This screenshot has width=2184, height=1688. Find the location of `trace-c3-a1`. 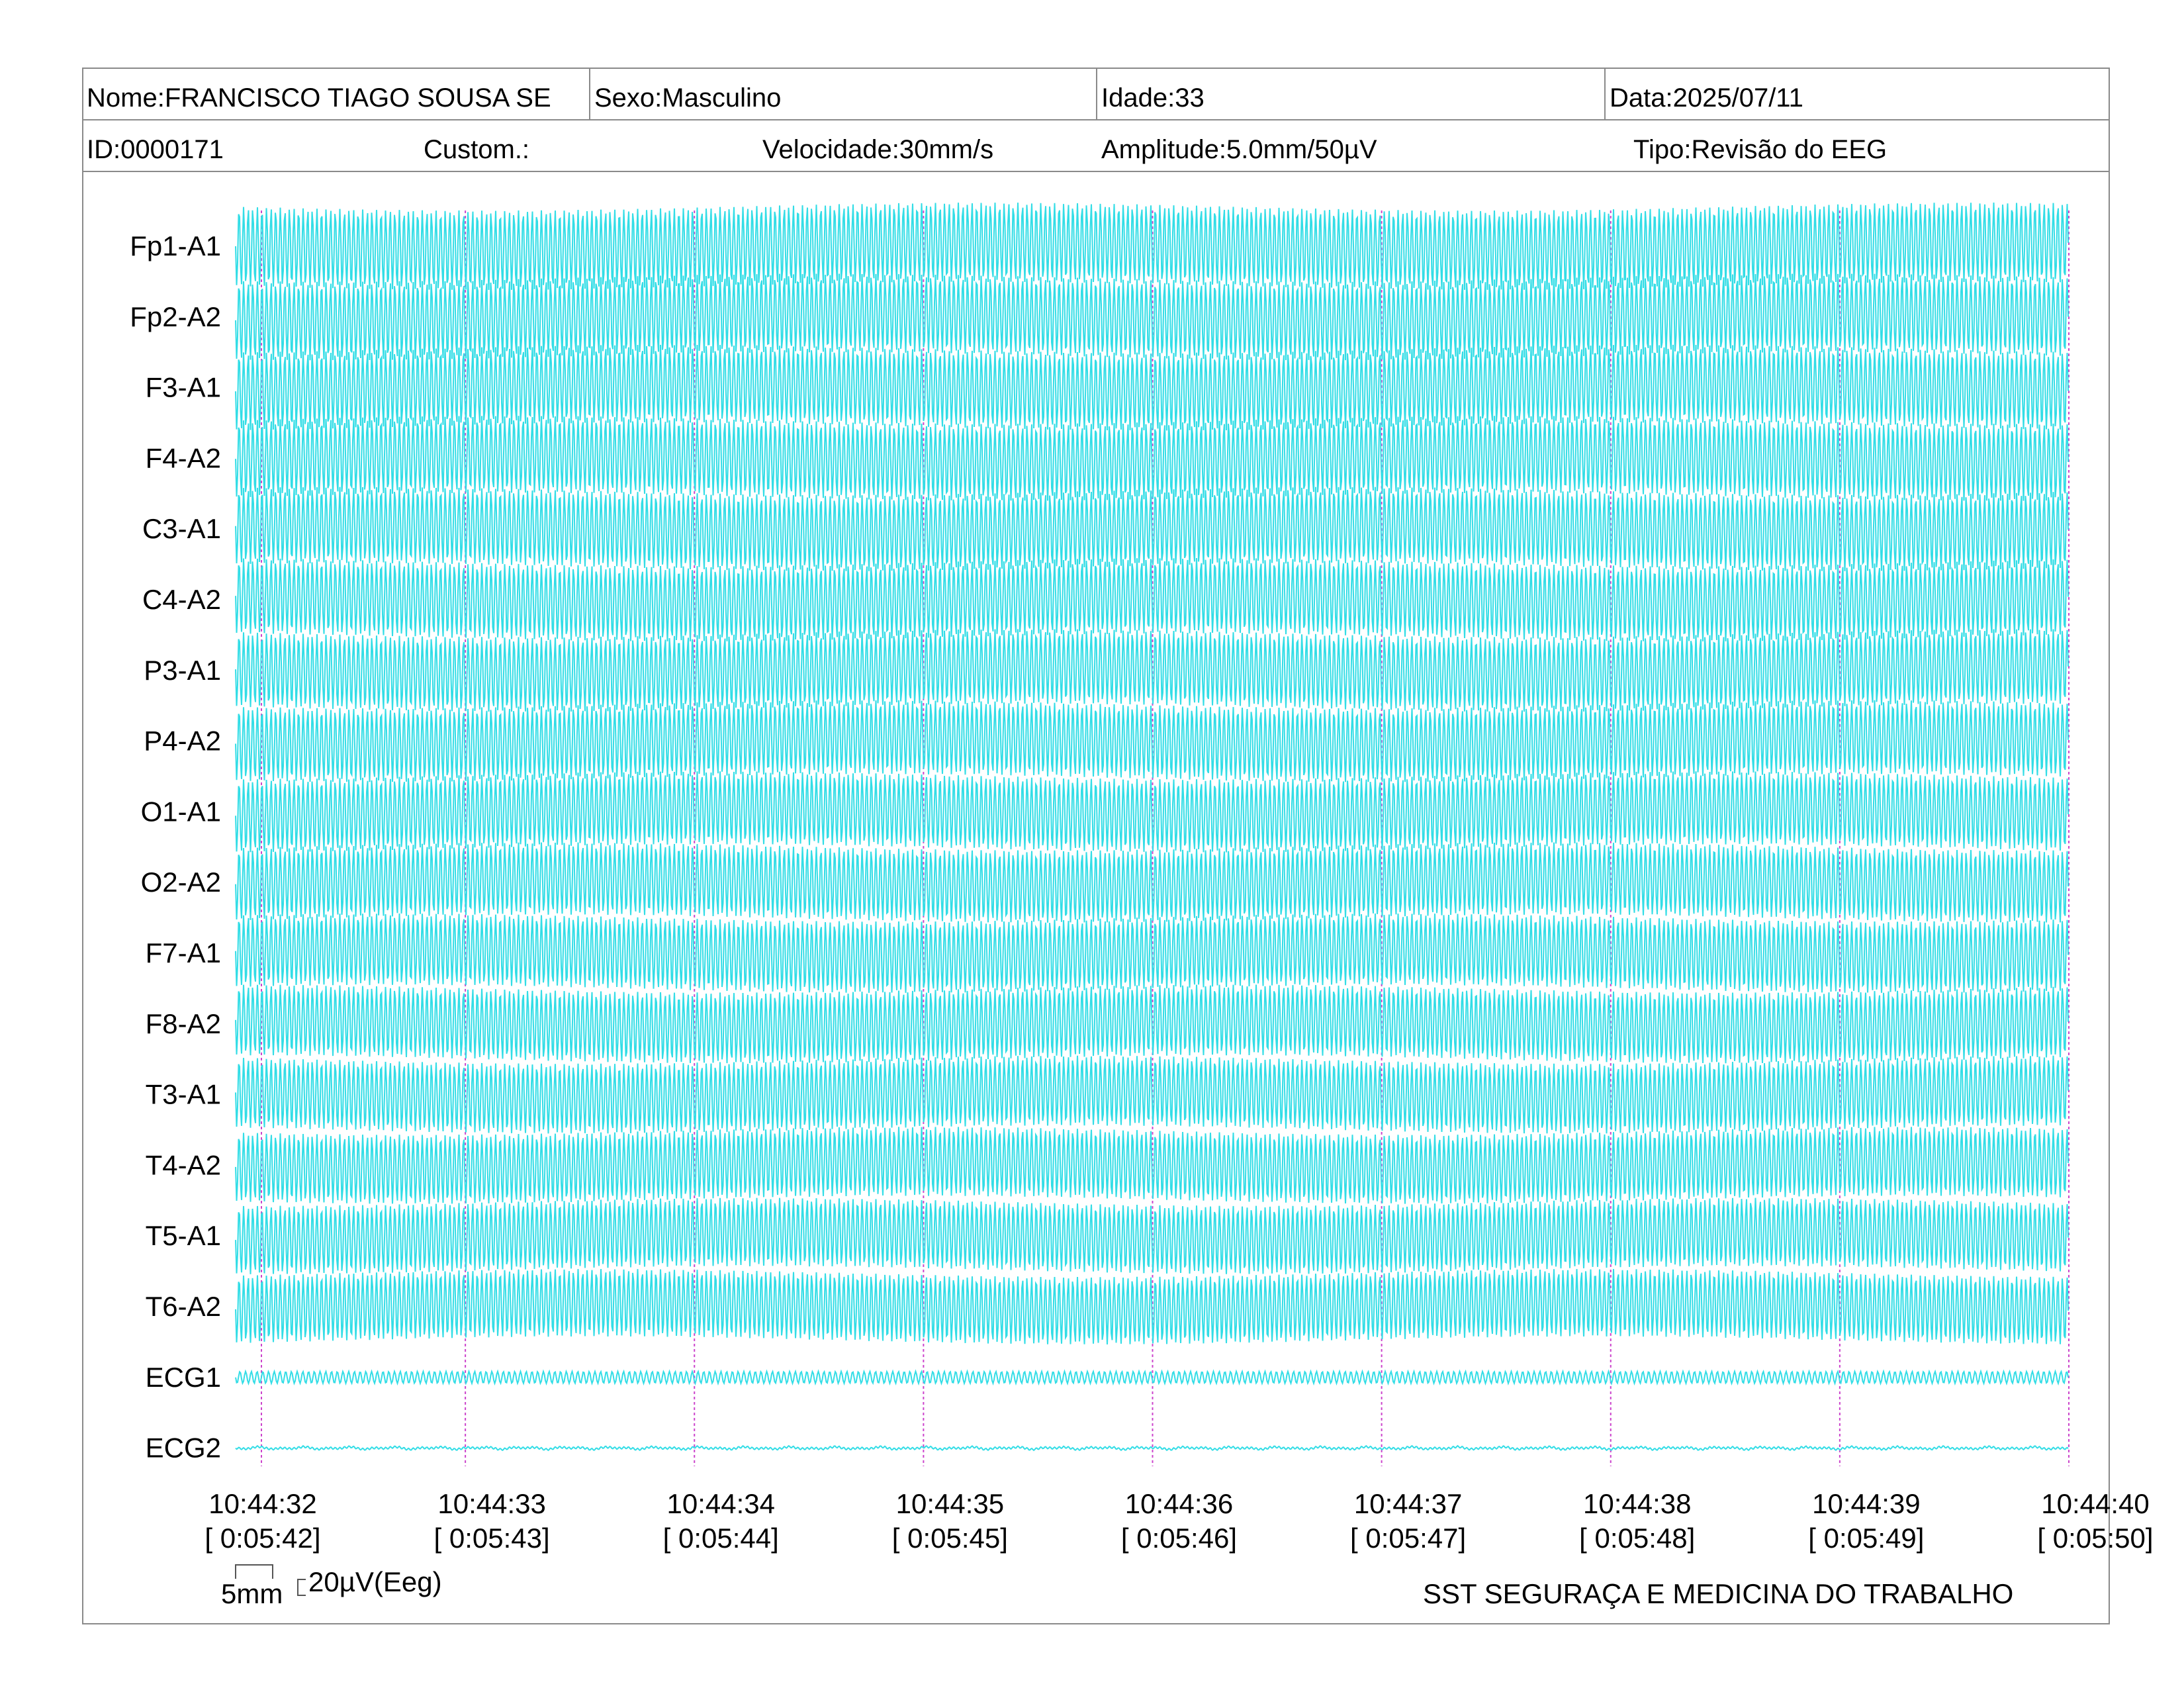

trace-c3-a1 is located at coordinates (1152, 529).